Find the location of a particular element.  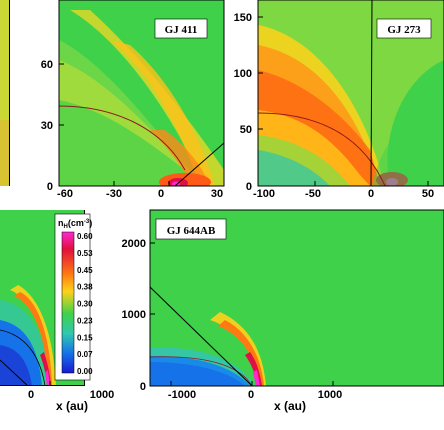

colorbar-tick-label: 0.23 is located at coordinates (85, 320).